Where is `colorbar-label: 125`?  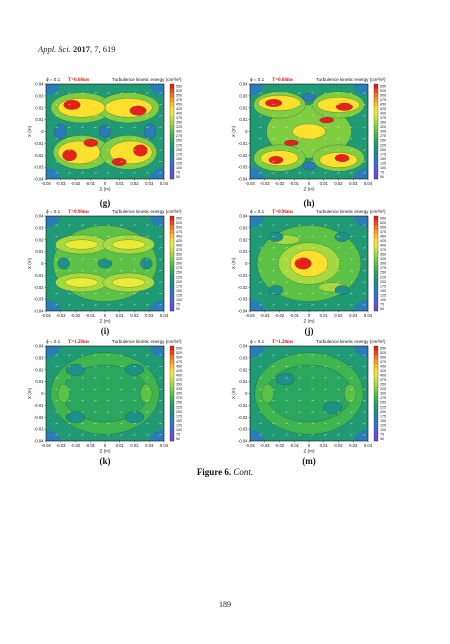
colorbar-label: 125 is located at coordinates (179, 163).